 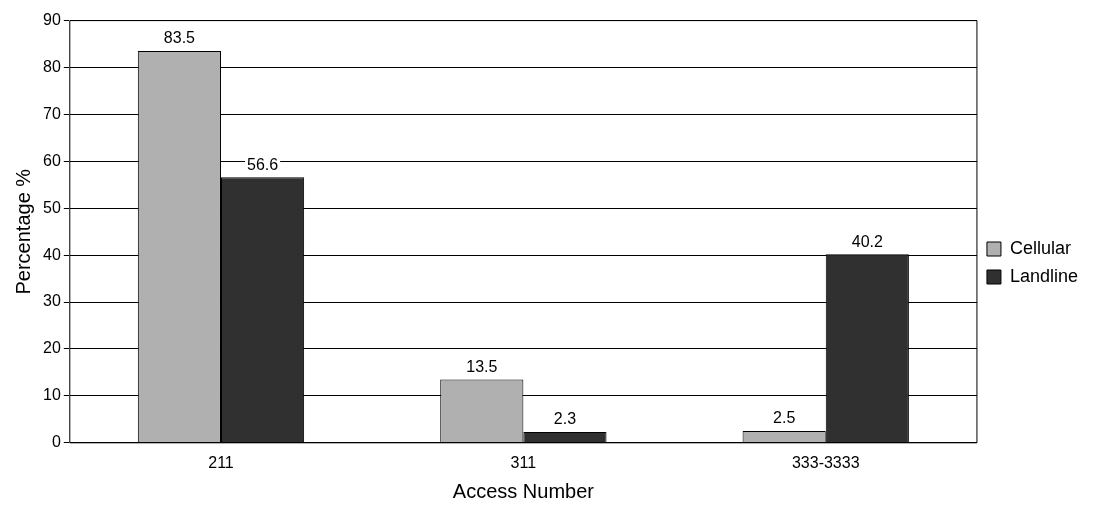 I want to click on data-label: 2.3, so click(x=565, y=419).